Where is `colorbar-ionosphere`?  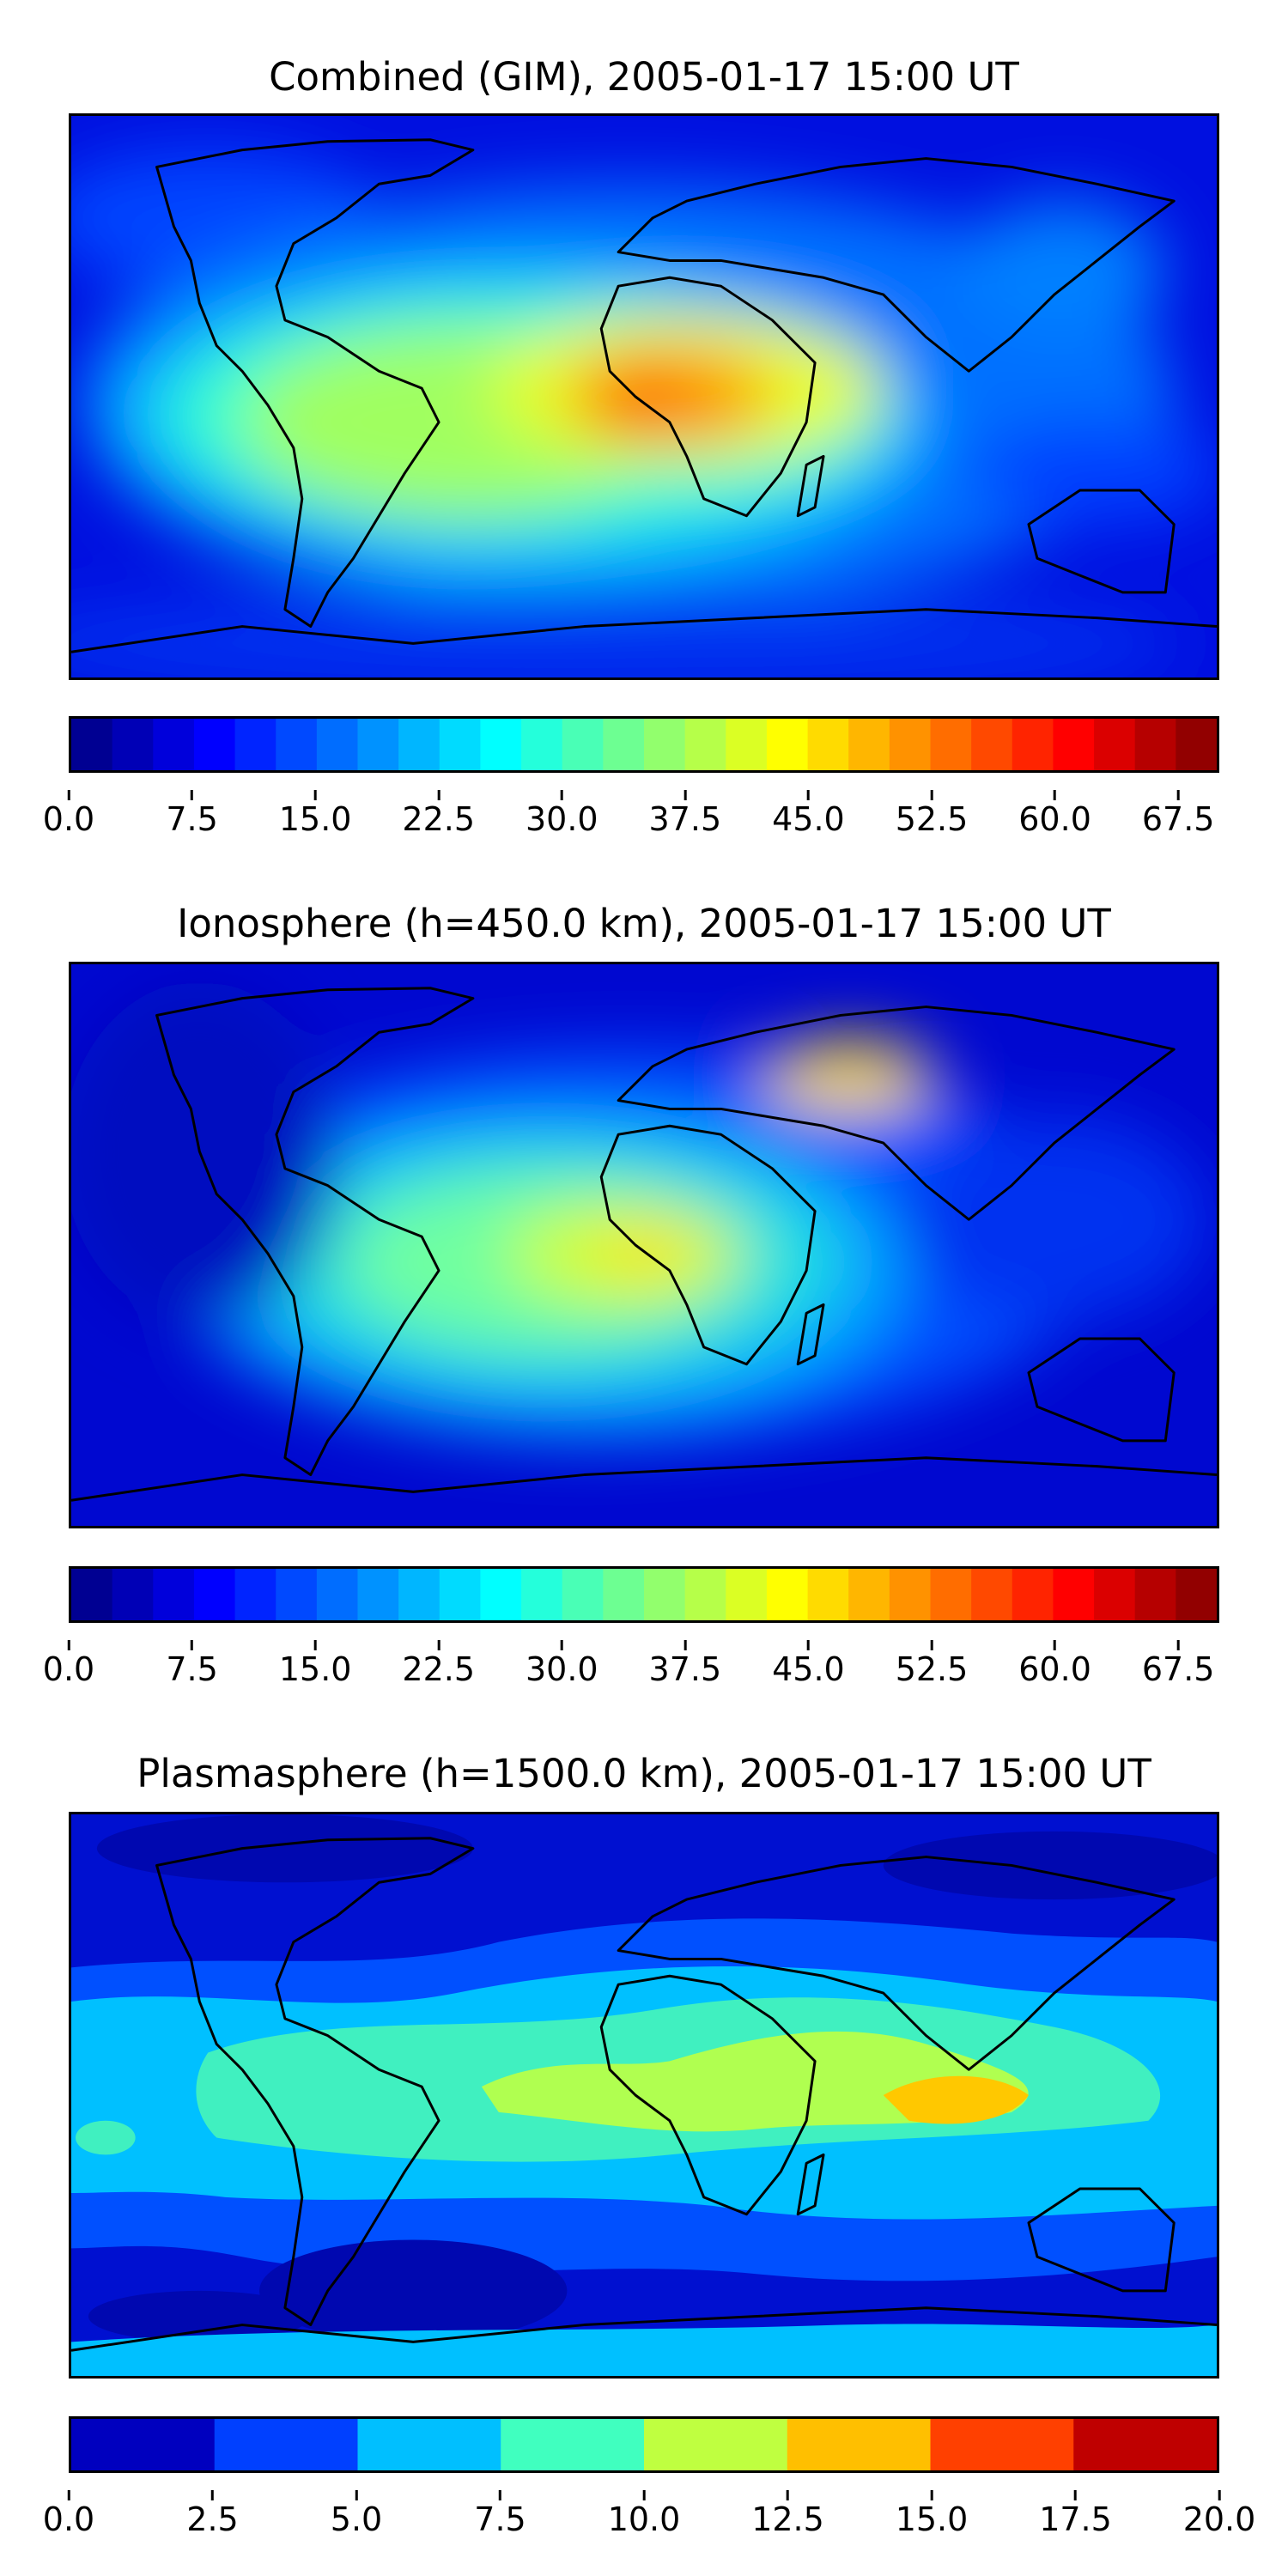 colorbar-ionosphere is located at coordinates (644, 1594).